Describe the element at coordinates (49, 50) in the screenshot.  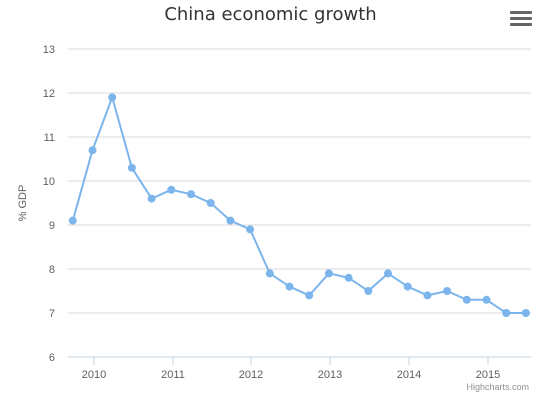
I see `y-tick-label: 13` at that location.